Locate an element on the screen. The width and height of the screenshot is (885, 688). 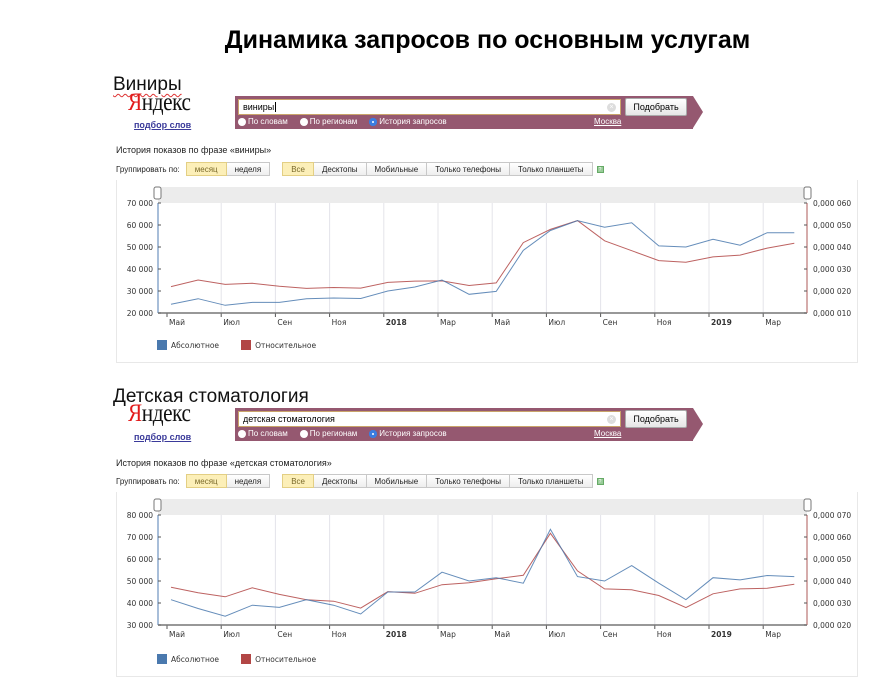
radio-label: По словам is located at coordinates (268, 121).